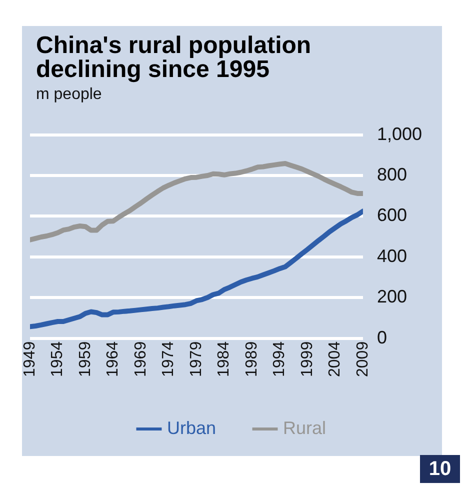 This screenshot has height=484, width=462. I want to click on y-tick-label: 0, so click(381, 337).